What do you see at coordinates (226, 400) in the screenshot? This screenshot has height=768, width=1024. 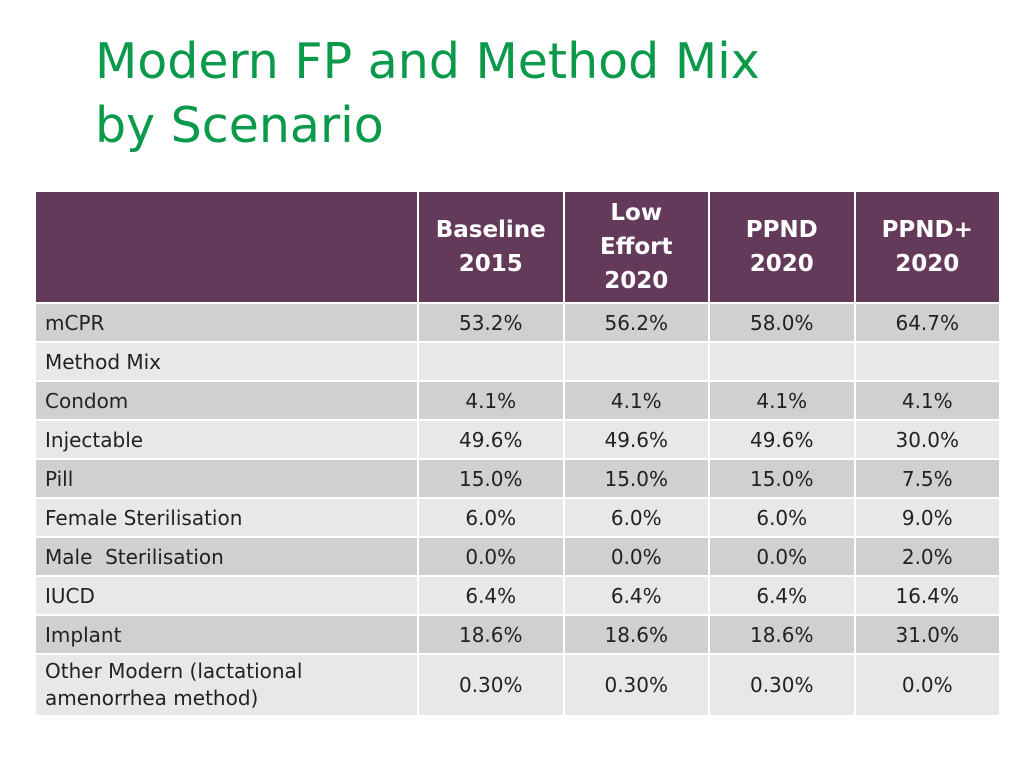 I see `row-label: Condom` at bounding box center [226, 400].